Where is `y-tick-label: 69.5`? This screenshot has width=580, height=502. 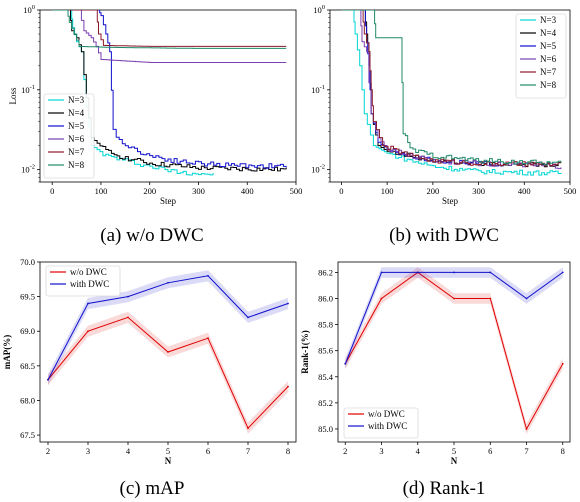
y-tick-label: 69.5 is located at coordinates (27, 297).